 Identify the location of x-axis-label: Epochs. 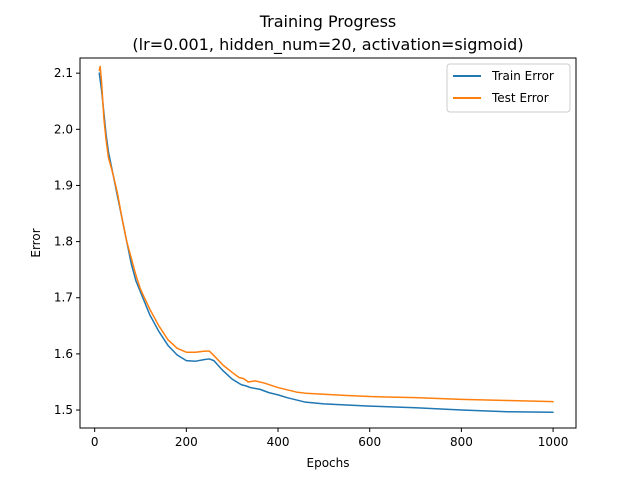
(328, 463).